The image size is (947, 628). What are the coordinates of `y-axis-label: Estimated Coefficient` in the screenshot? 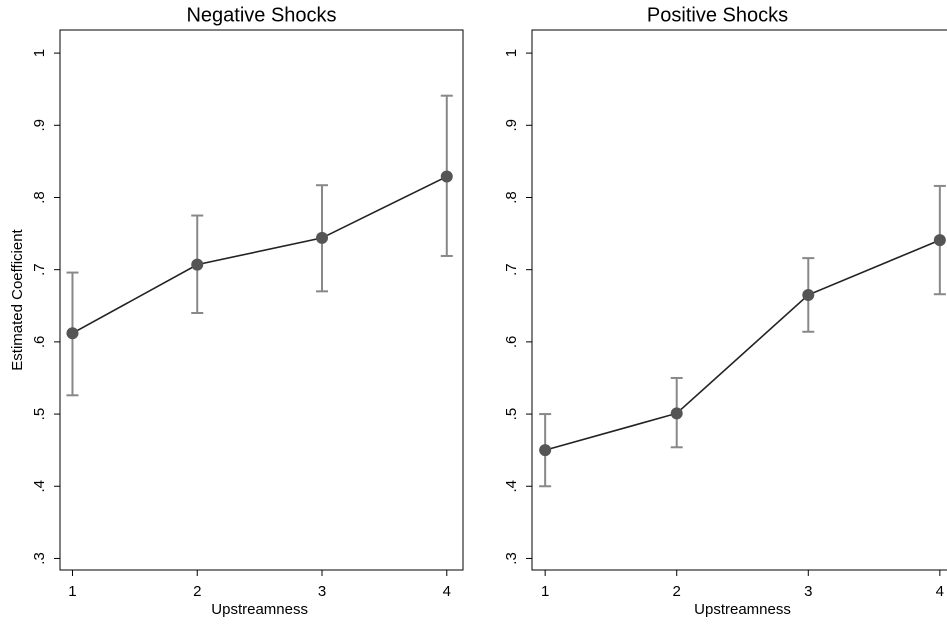 It's located at (17, 299).